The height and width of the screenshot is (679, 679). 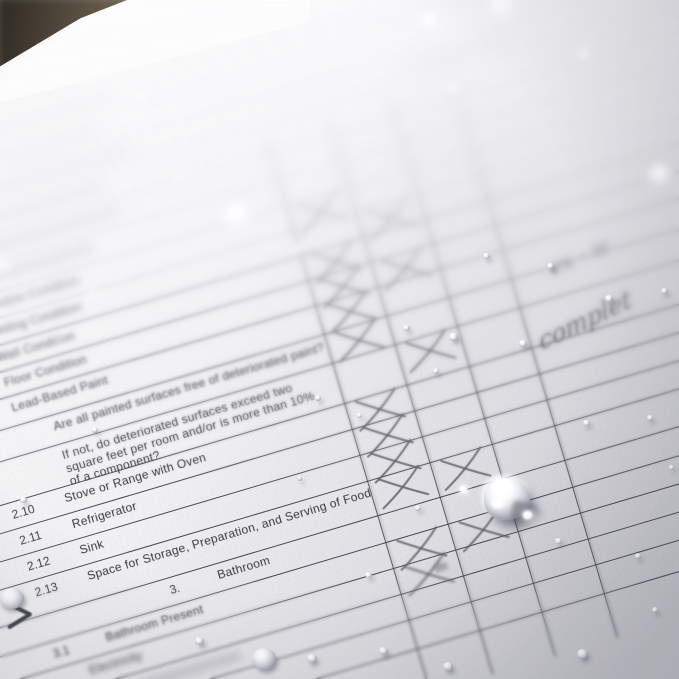 What do you see at coordinates (91, 547) in the screenshot?
I see `row-label: Sink` at bounding box center [91, 547].